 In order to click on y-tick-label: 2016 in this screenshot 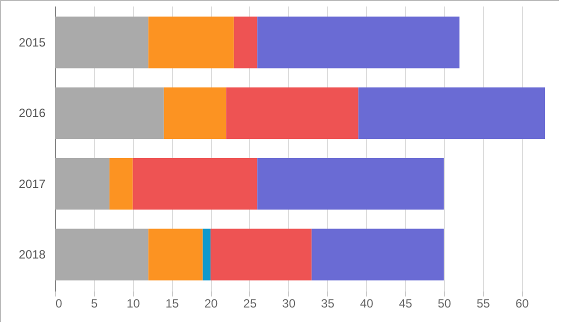, I will do `click(32, 113)`.